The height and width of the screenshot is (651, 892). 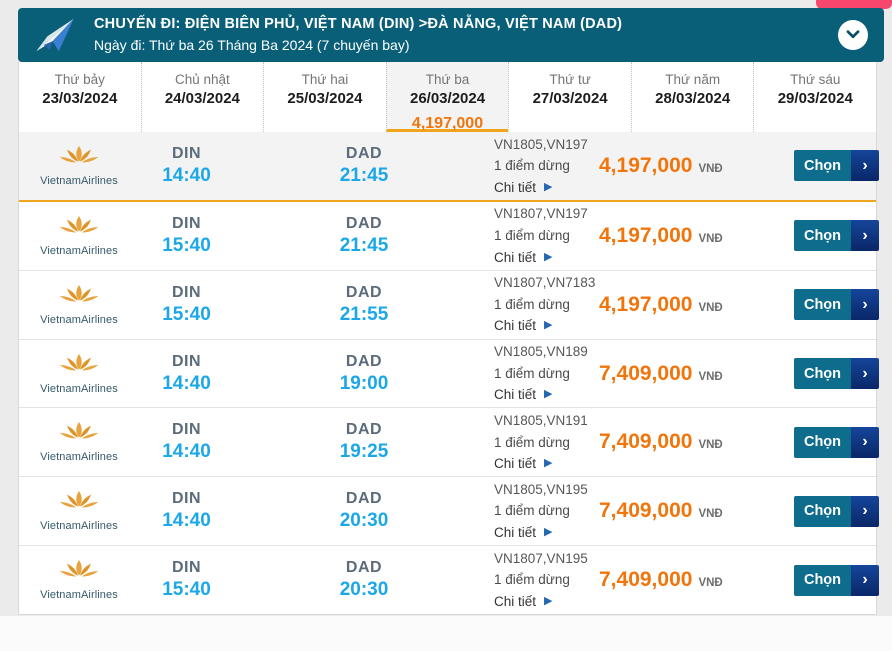 I want to click on flight-info: VN1805,VN191 1 điểm dừng Chi tiết ▶, so click(x=546, y=442).